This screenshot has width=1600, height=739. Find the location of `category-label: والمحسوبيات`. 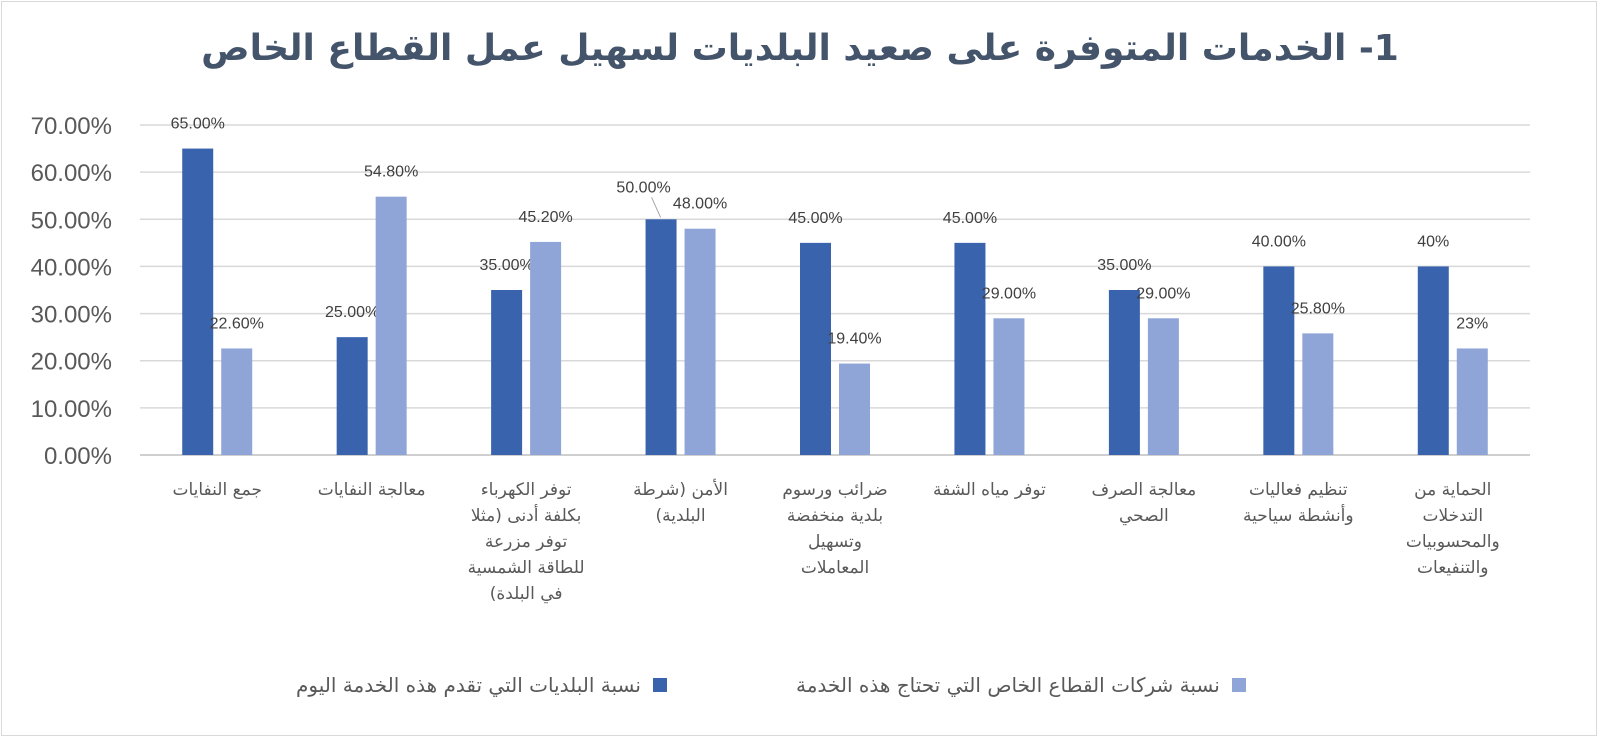

category-label: والمحسوبيات is located at coordinates (1453, 542).